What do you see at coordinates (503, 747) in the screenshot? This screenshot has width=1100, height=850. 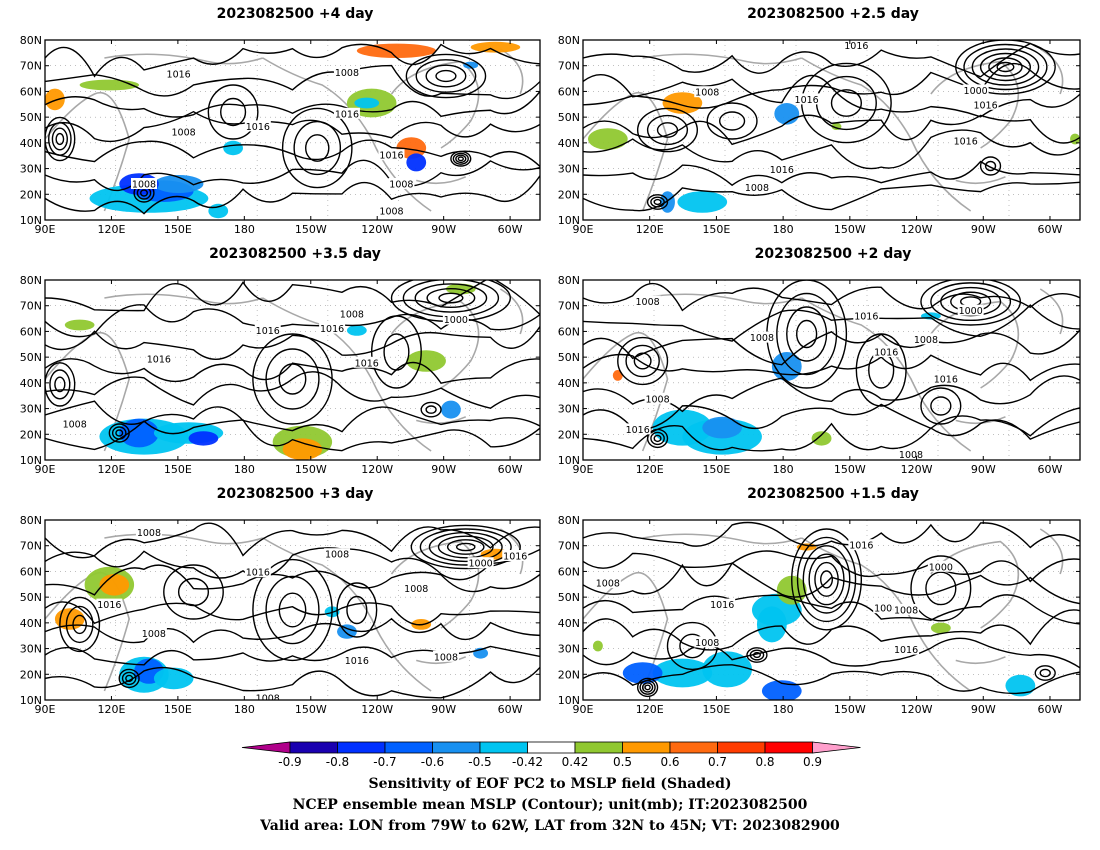 I see `colorbar-segment` at bounding box center [503, 747].